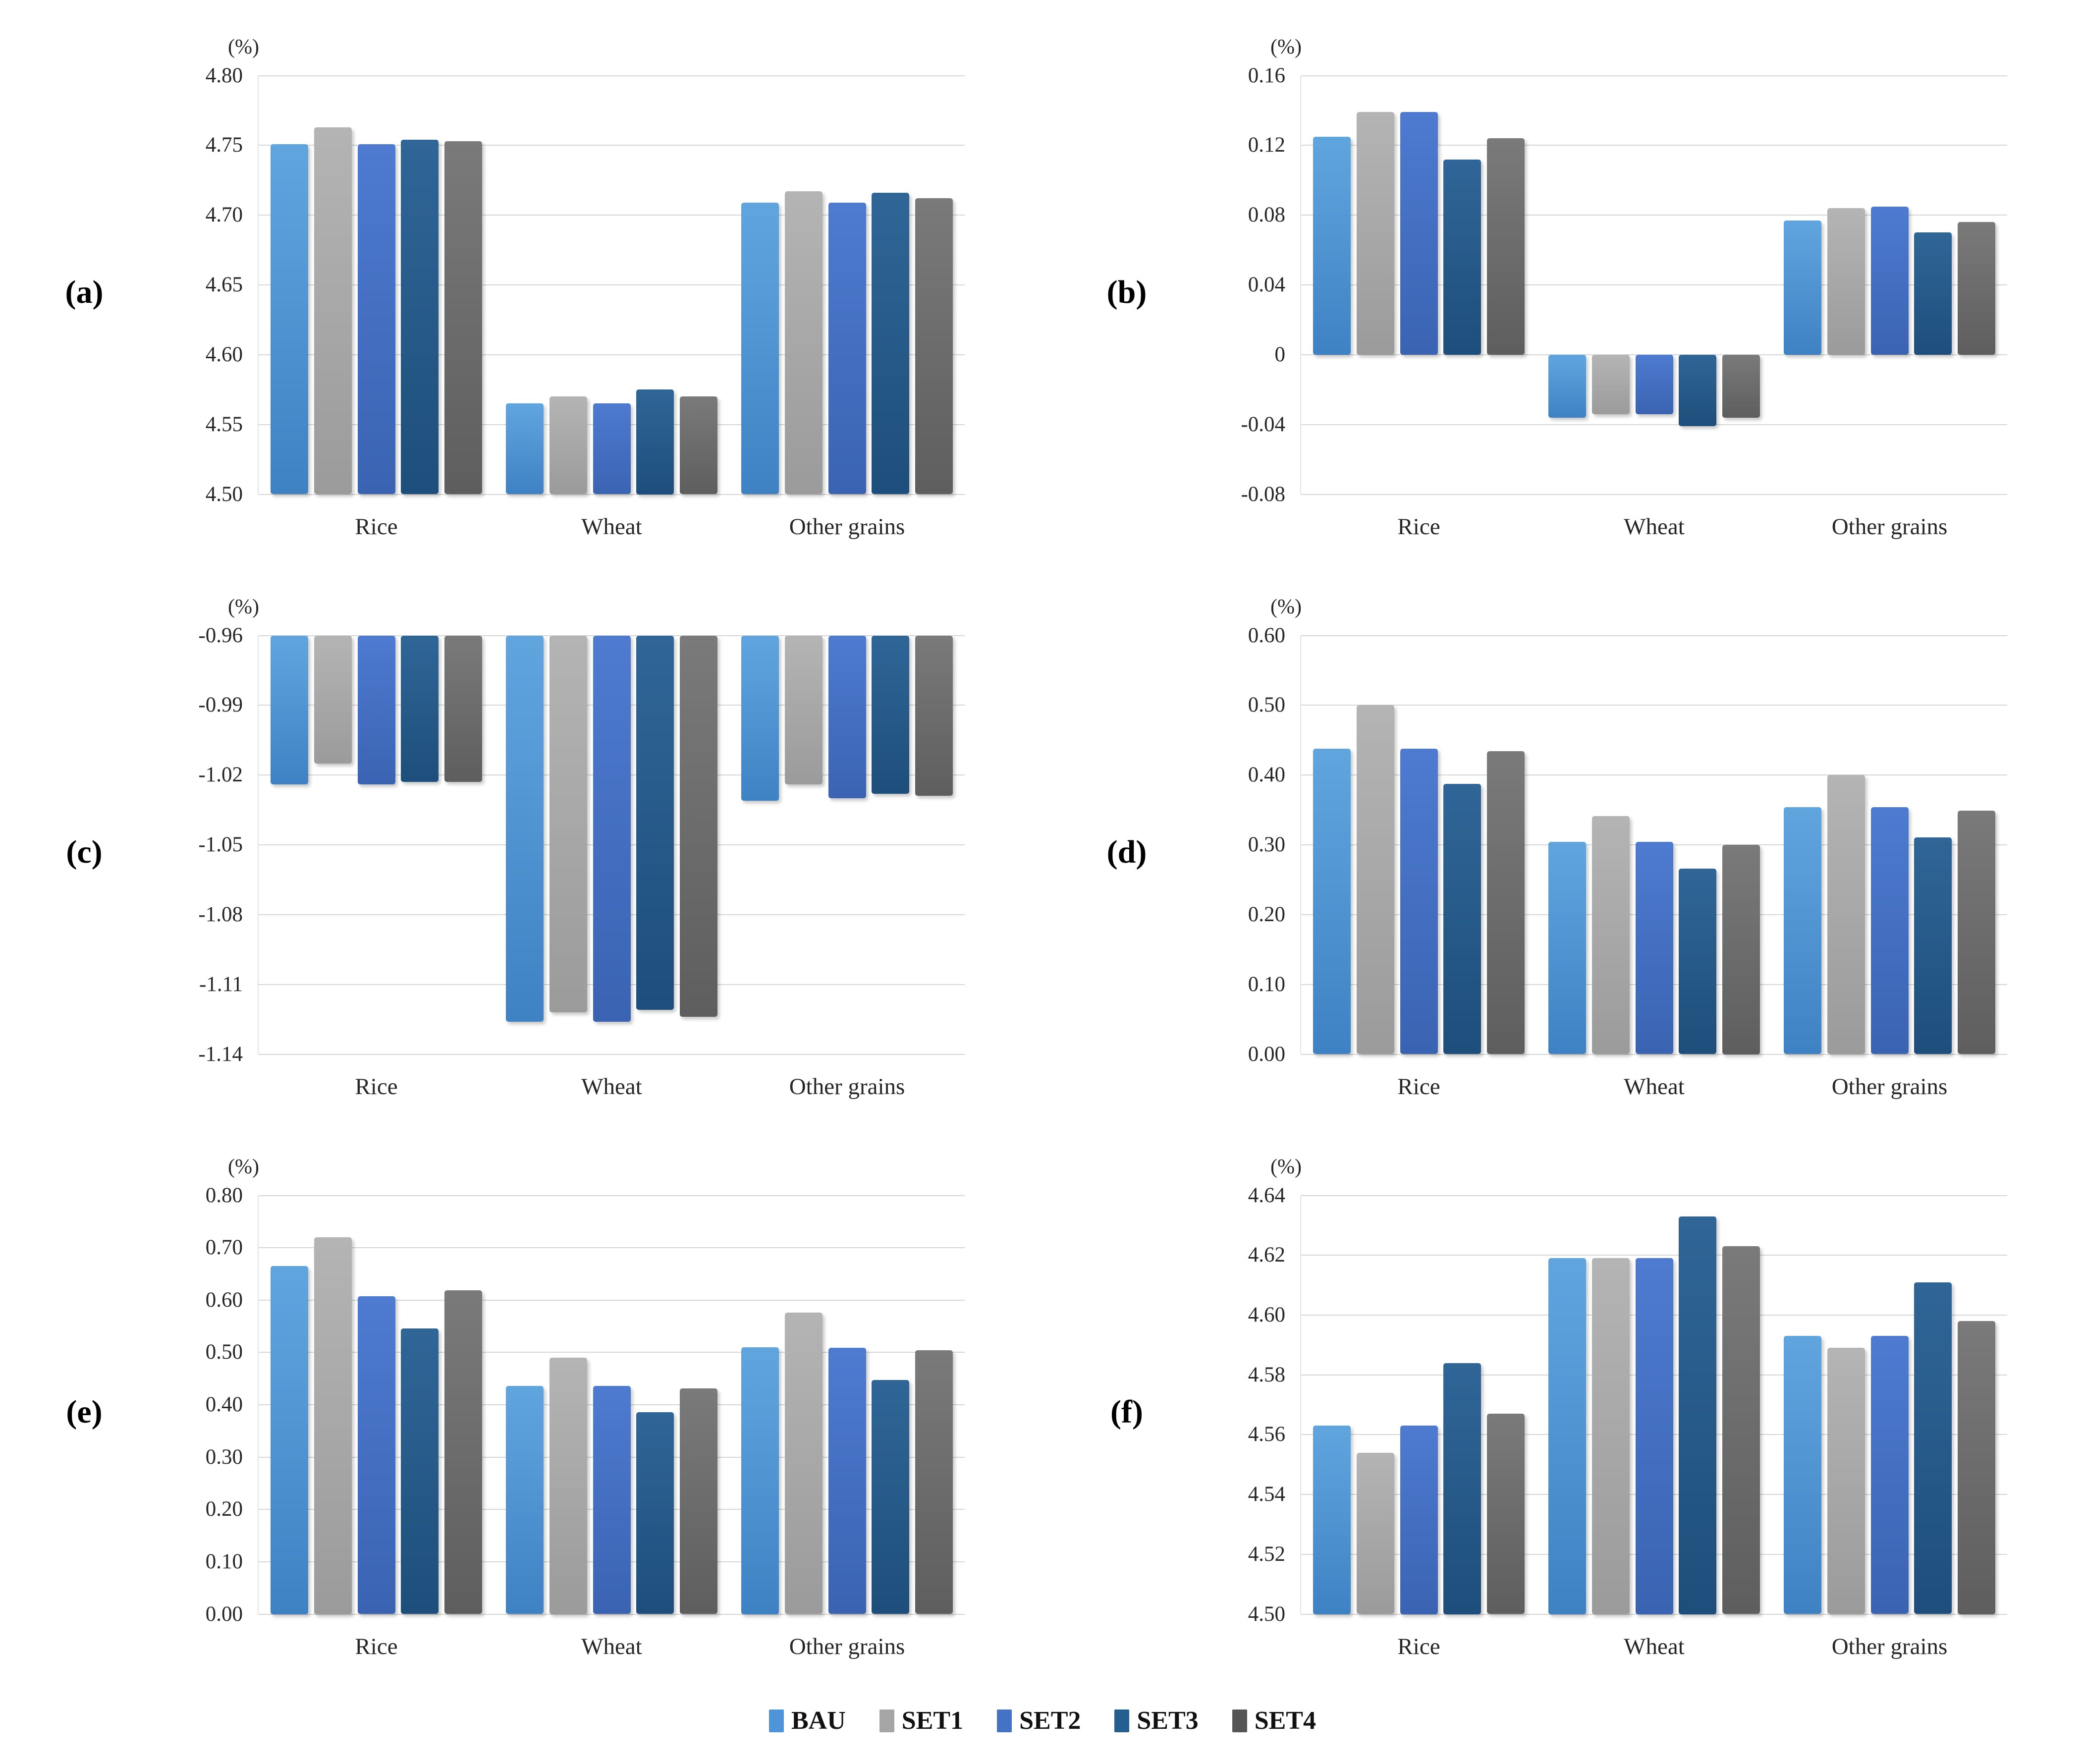  I want to click on y-axis-tick-label: 4.52, so click(1266, 1554).